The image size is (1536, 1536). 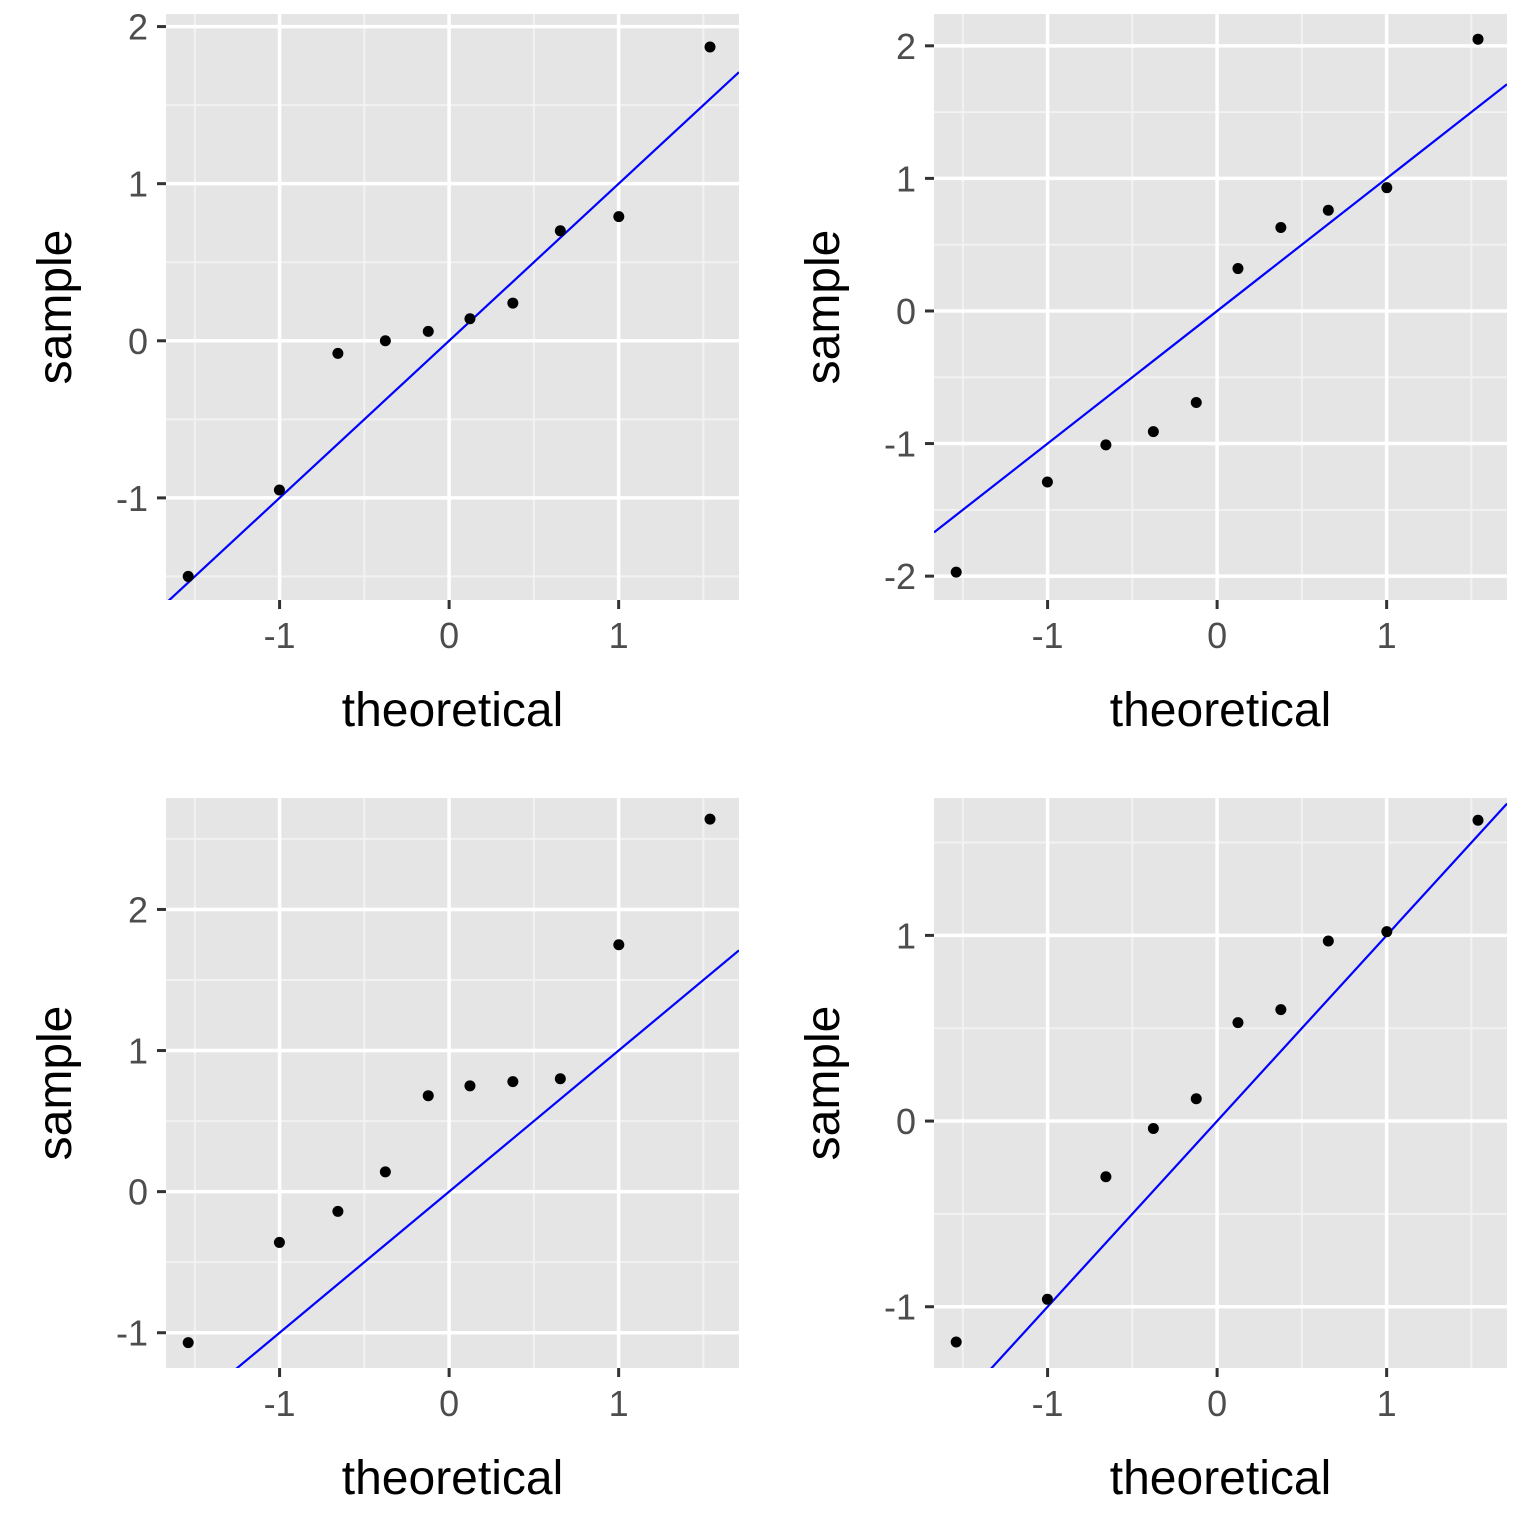 What do you see at coordinates (900, 576) in the screenshot?
I see `y-tick-label: -2` at bounding box center [900, 576].